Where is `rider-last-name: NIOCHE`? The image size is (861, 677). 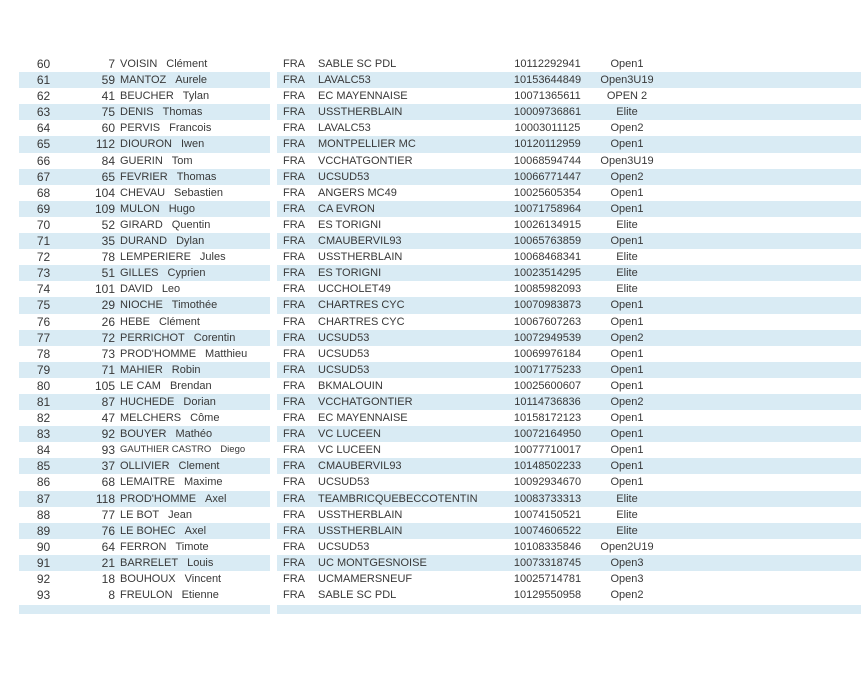
rider-last-name: NIOCHE is located at coordinates (141, 305).